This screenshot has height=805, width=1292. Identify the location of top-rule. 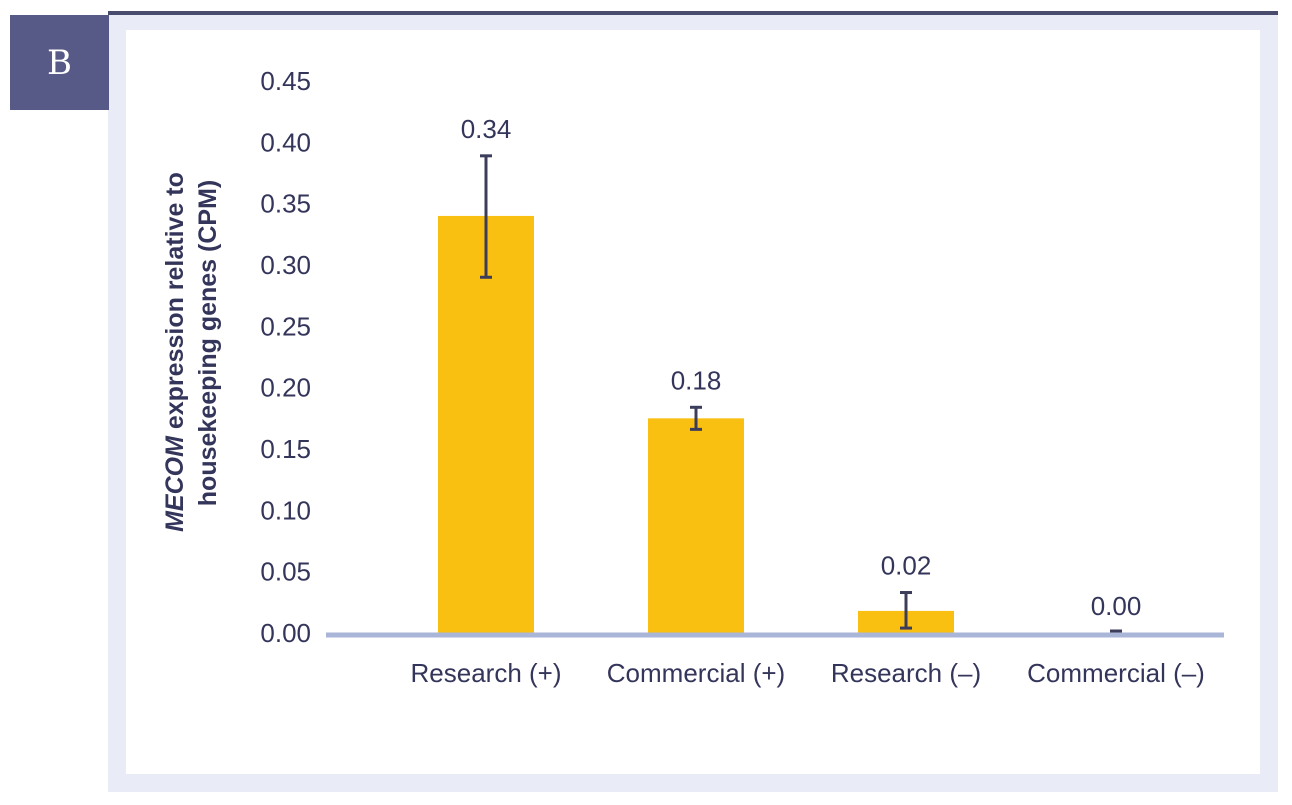
(693, 13).